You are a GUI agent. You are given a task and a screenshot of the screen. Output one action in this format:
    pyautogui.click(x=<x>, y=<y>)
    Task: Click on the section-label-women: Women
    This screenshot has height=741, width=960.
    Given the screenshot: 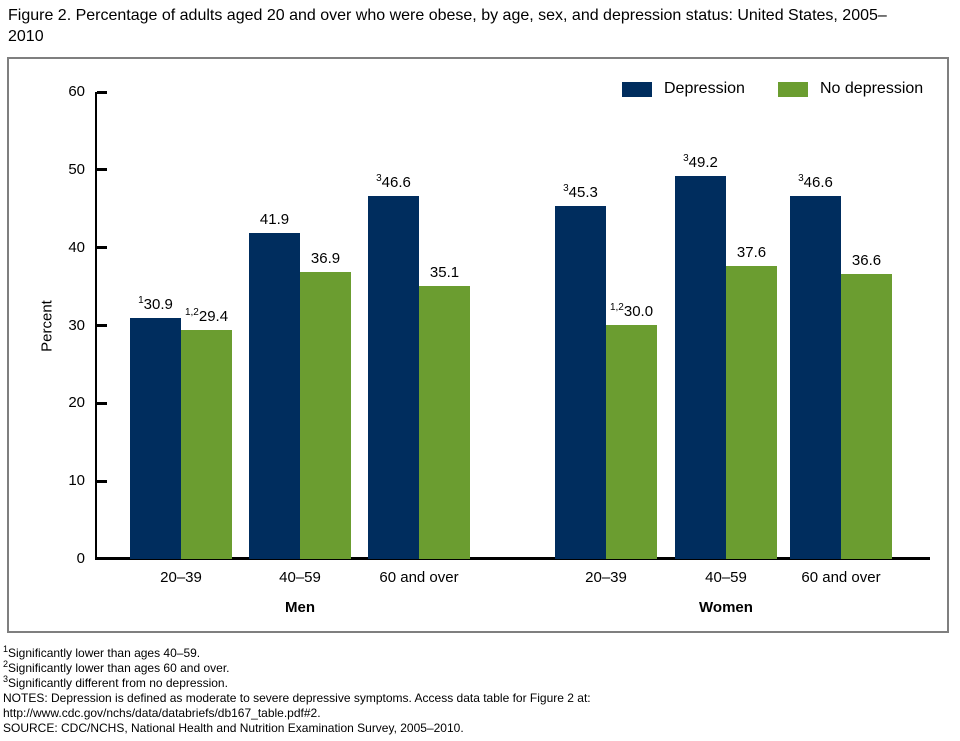 What is the action you would take?
    pyautogui.click(x=726, y=607)
    